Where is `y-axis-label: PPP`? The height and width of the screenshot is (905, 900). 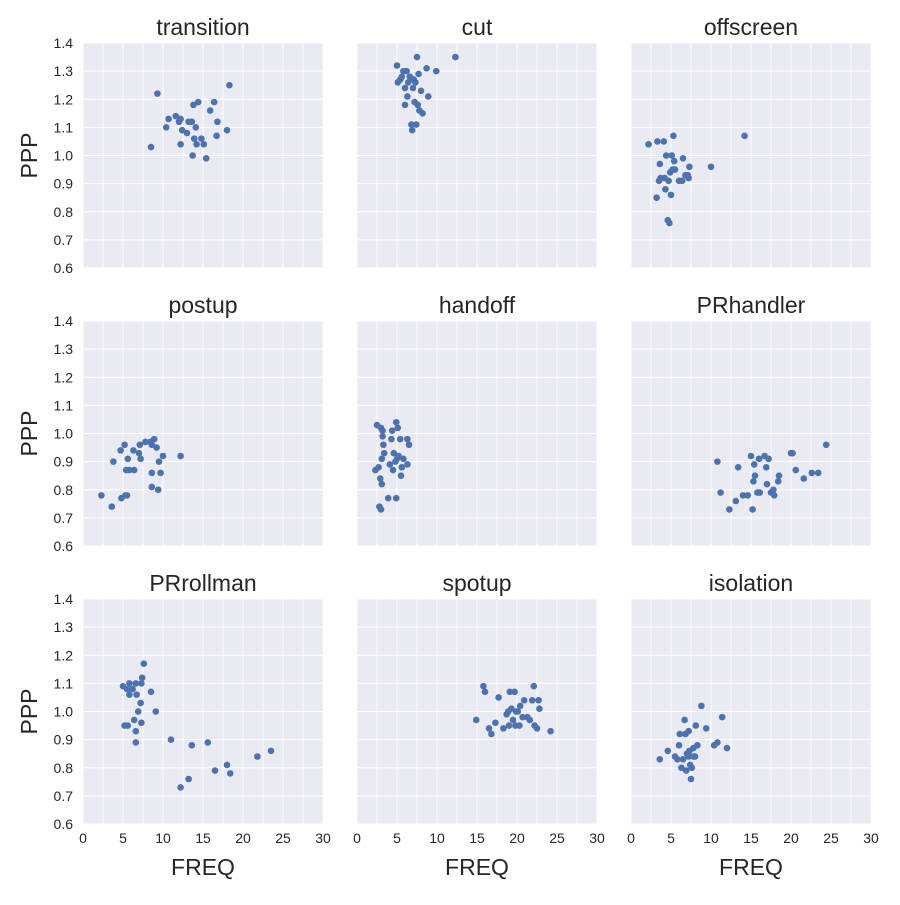
y-axis-label: PPP is located at coordinates (29, 433).